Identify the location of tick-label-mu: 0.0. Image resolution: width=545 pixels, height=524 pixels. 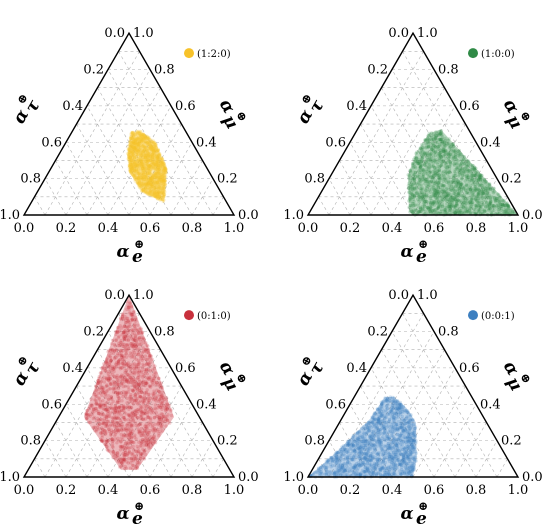
(248, 215).